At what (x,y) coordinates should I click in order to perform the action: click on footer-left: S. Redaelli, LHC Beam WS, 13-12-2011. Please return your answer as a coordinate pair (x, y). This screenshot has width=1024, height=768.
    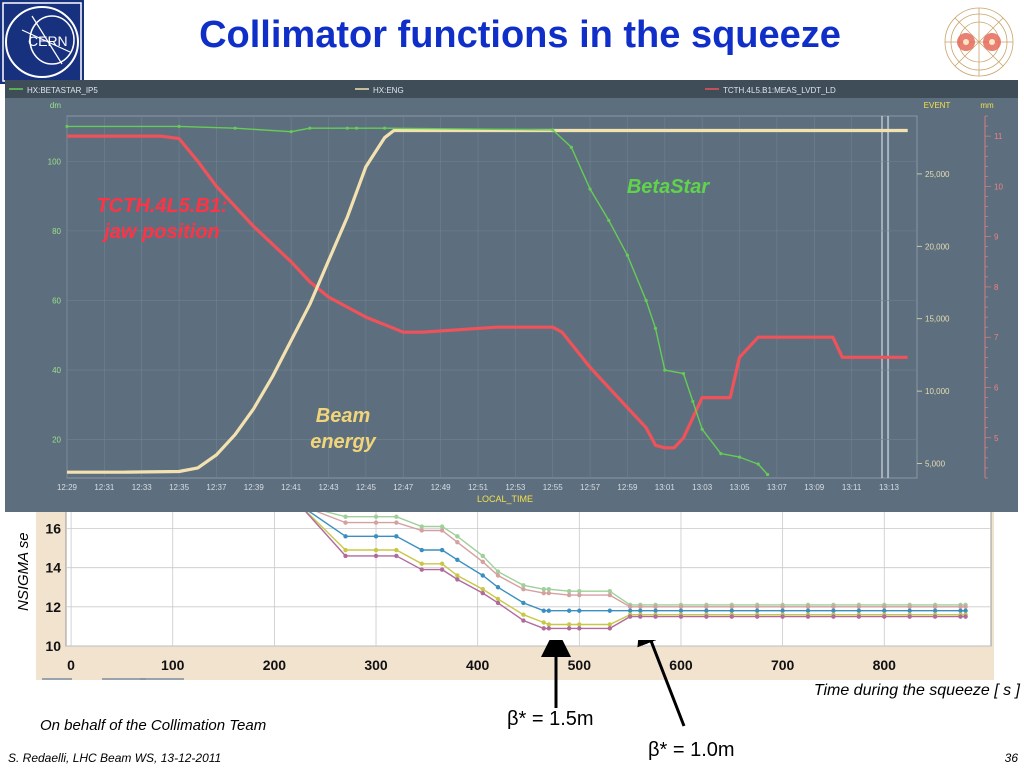
    Looking at the image, I should click on (115, 758).